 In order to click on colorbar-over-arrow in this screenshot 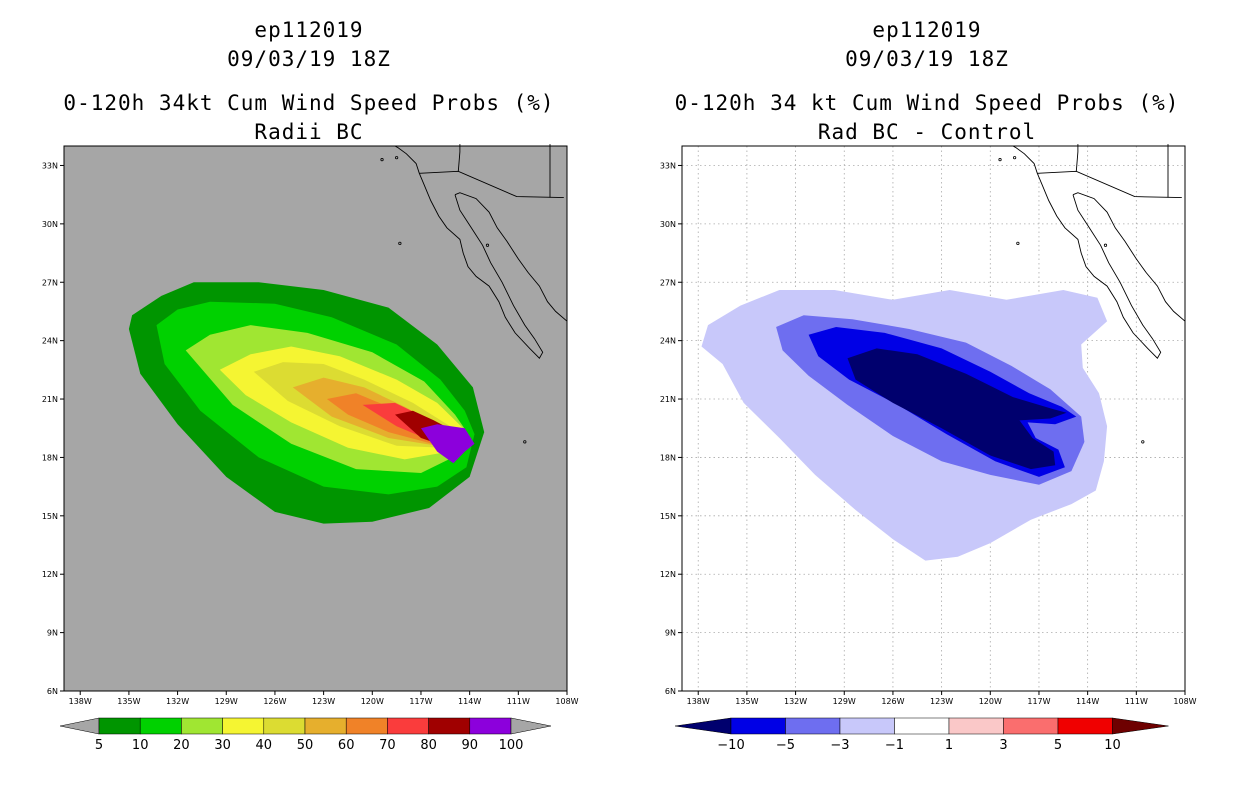, I will do `click(1140, 726)`.